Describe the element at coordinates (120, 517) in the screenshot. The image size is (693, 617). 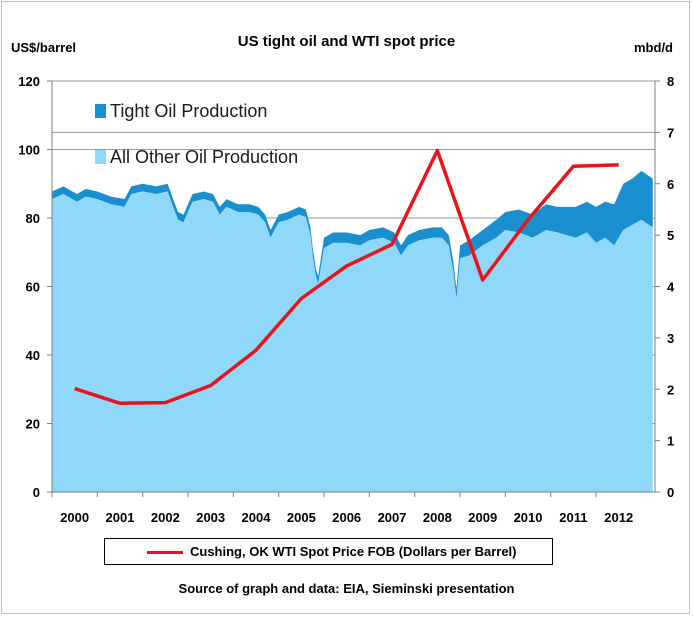
I see `x-tick-label: 2001` at that location.